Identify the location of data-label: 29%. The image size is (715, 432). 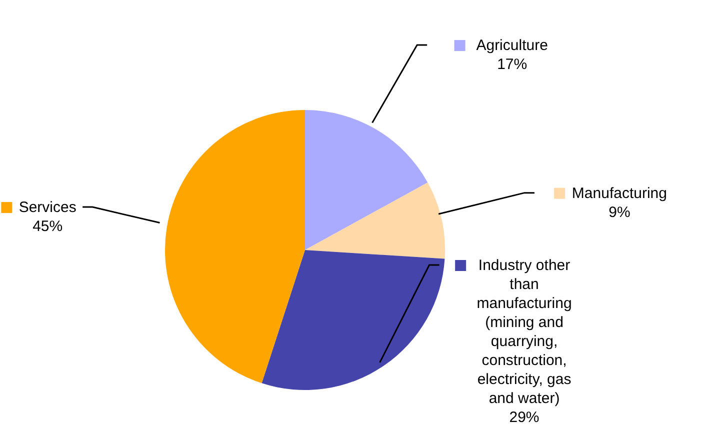
(524, 417).